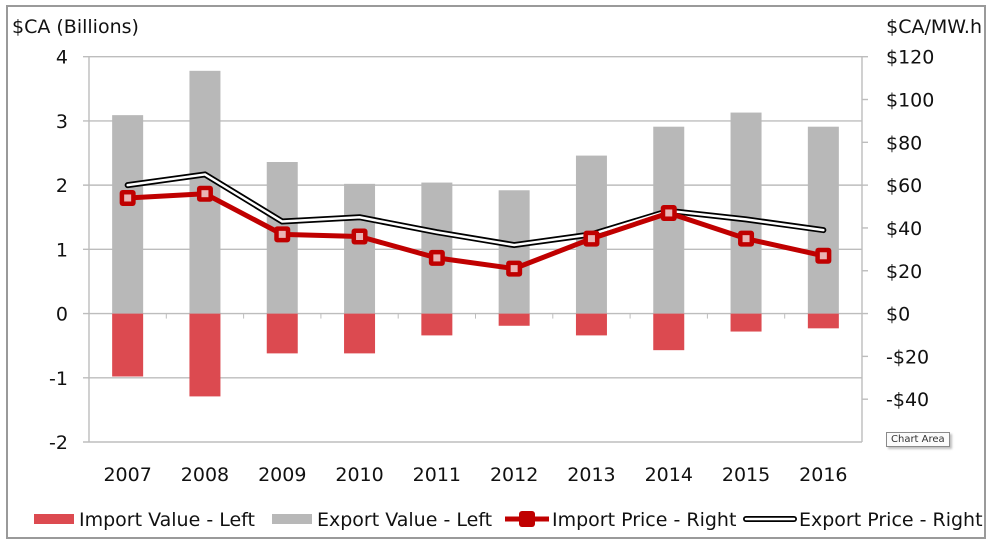  I want to click on x-tick-label: 2013, so click(591, 475).